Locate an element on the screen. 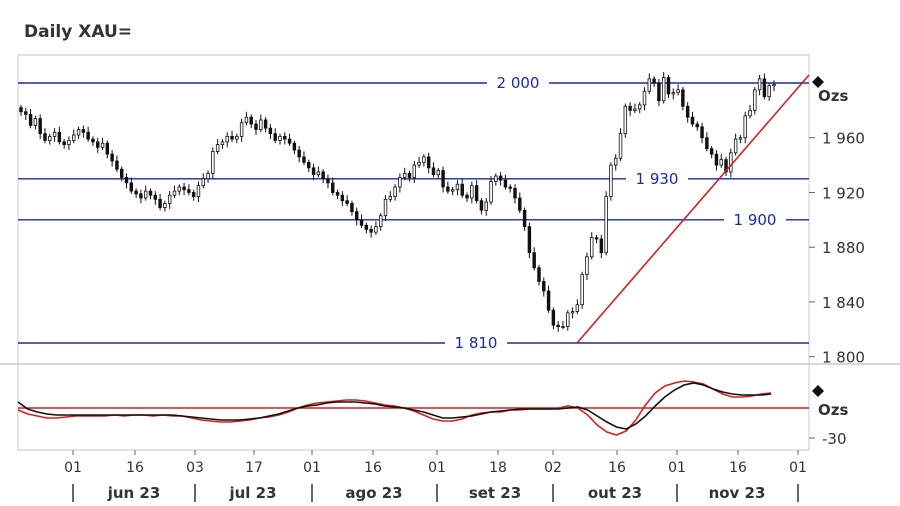  osc-series-slow is located at coordinates (394, 406).